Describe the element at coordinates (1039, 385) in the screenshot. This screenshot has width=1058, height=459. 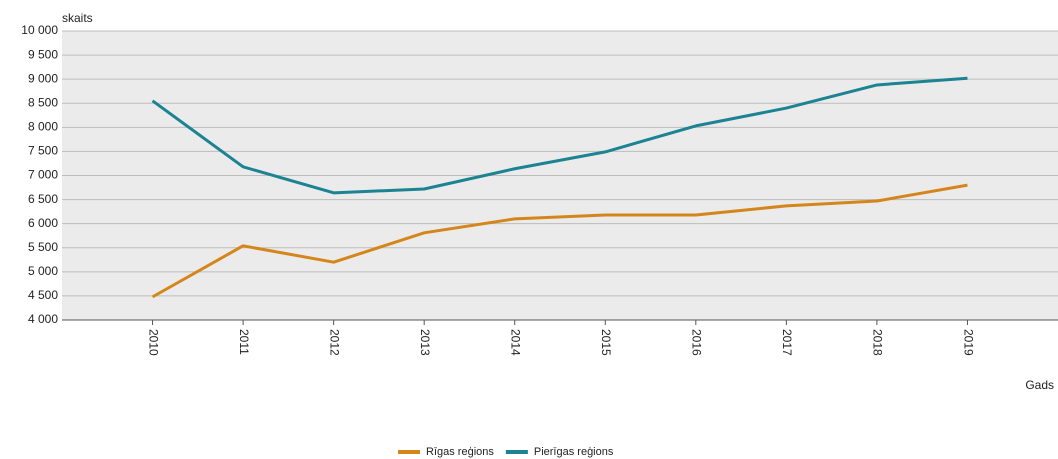
I see `x-axis-label: Gads` at that location.